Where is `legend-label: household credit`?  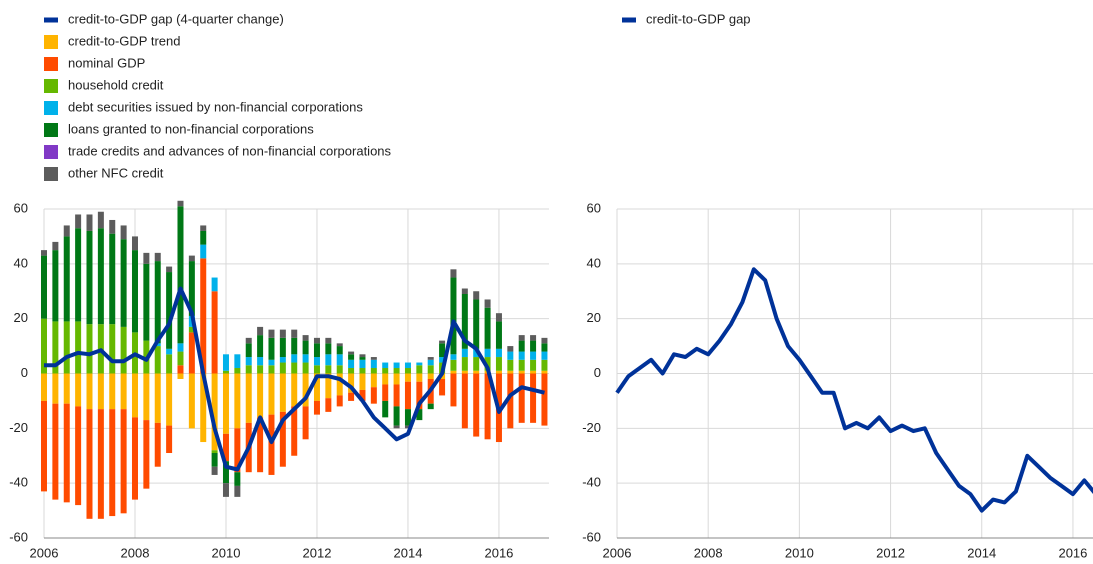 legend-label: household credit is located at coordinates (116, 84).